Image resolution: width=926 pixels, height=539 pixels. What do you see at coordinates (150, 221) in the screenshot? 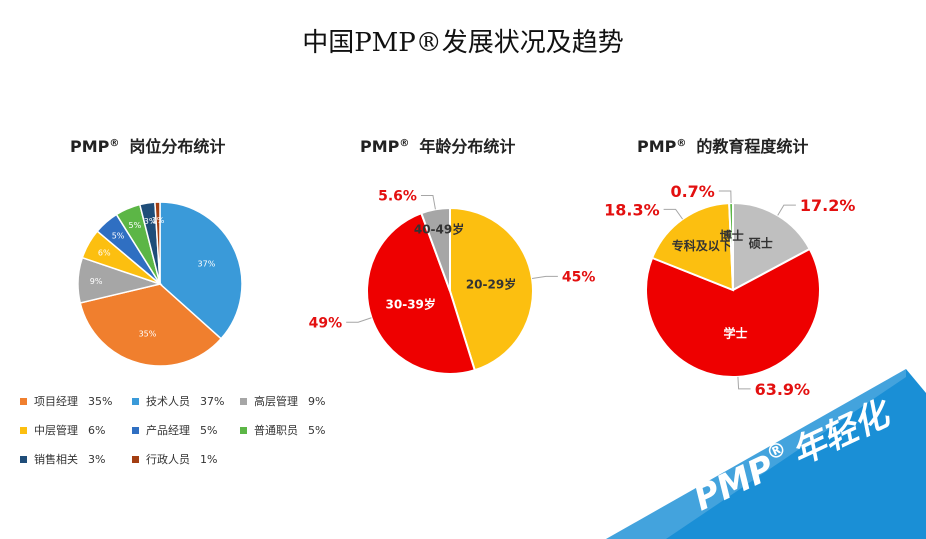
I see `position-label-6: 3%` at bounding box center [150, 221].